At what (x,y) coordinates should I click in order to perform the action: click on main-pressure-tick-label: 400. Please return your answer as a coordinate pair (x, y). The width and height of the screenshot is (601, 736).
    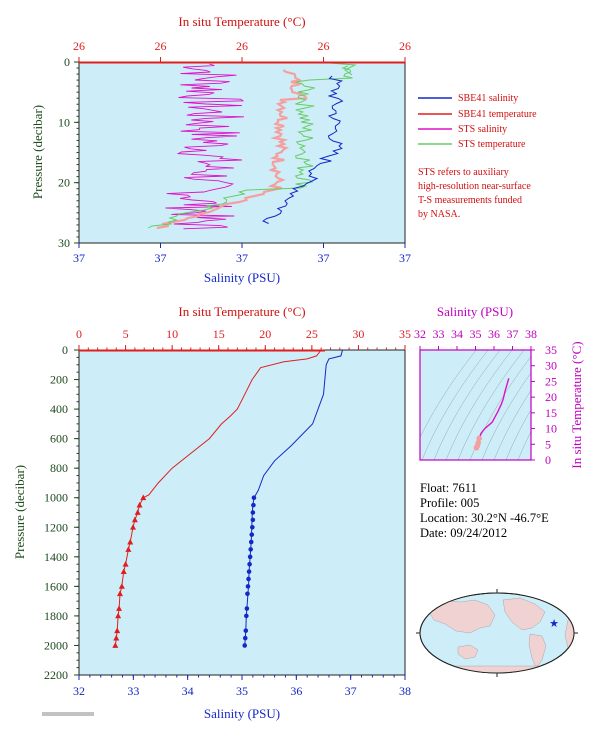
    Looking at the image, I should click on (59, 409).